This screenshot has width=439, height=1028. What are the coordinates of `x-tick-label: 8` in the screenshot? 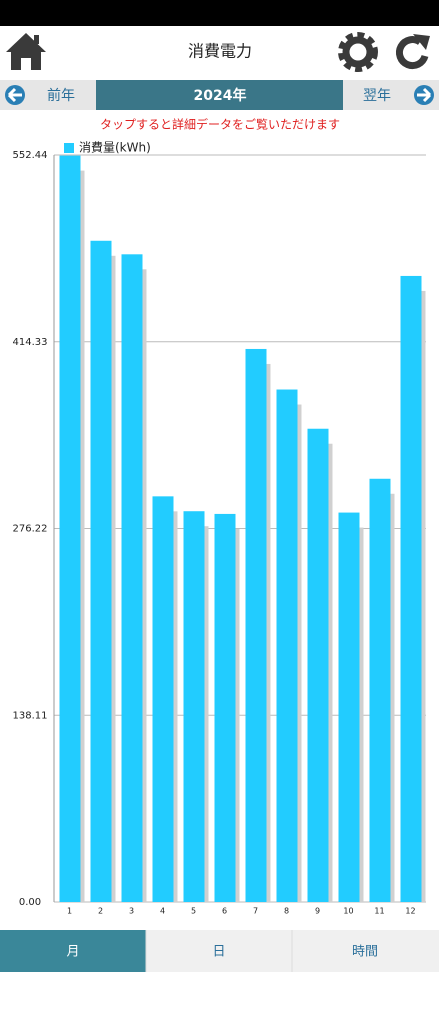 It's located at (286, 911).